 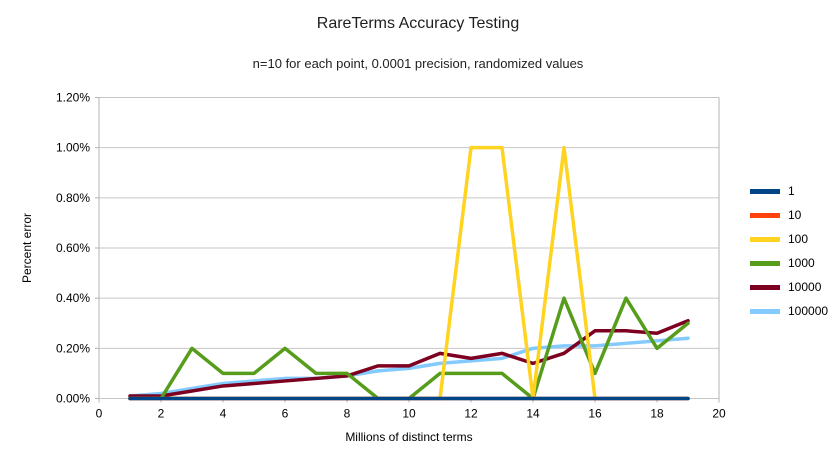 What do you see at coordinates (285, 414) in the screenshot?
I see `x-tick-label: 6` at bounding box center [285, 414].